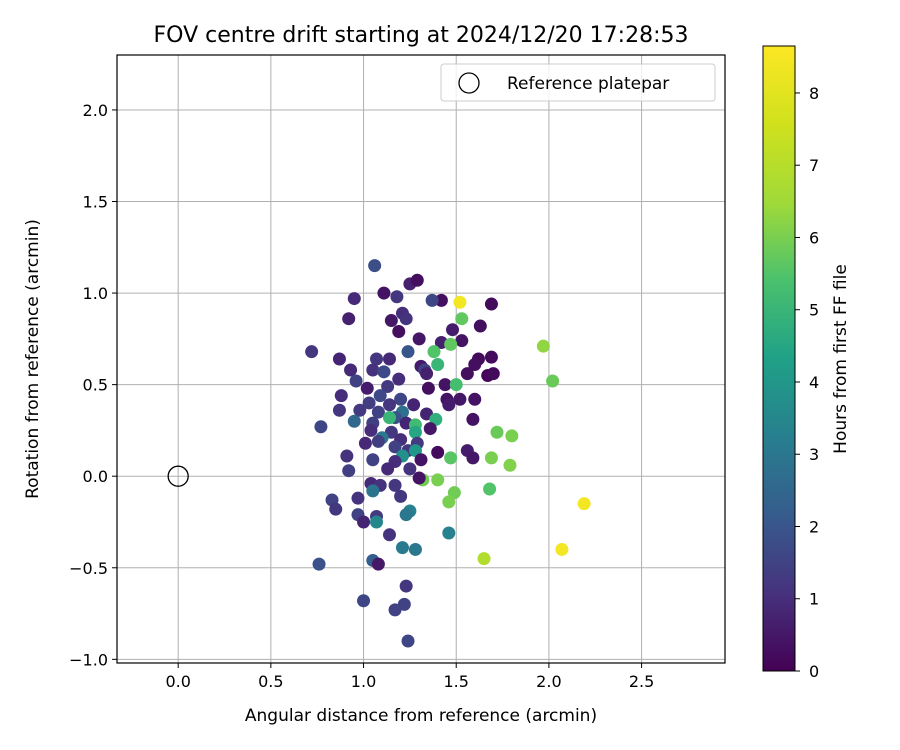 The width and height of the screenshot is (900, 750). I want to click on colorbar-tick-label: 8, so click(814, 93).